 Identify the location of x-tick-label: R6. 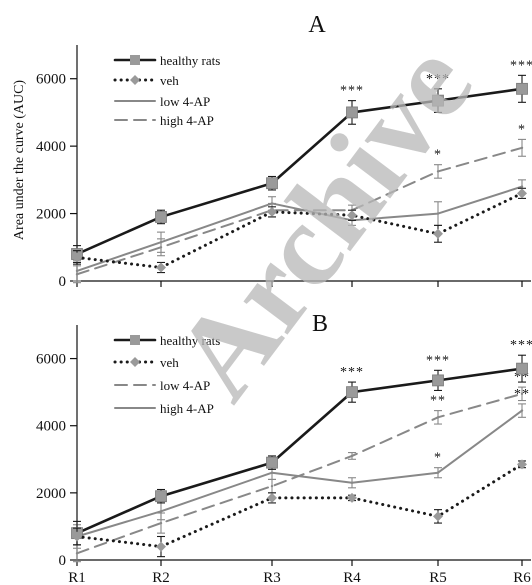
(522, 577).